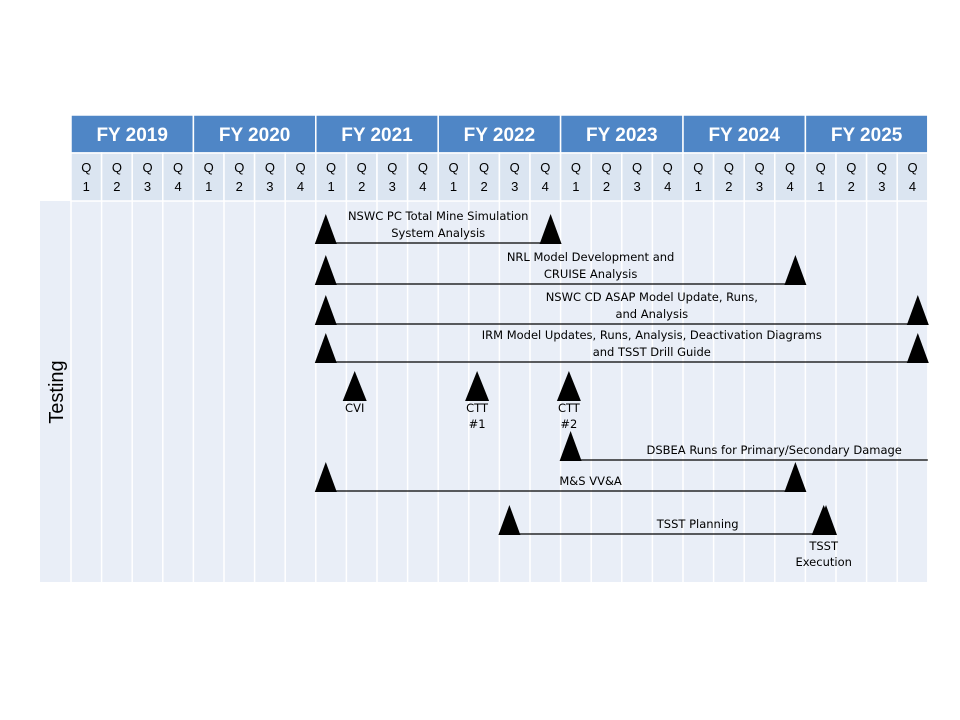  Describe the element at coordinates (499, 135) in the screenshot. I see `fiscal-year-label: FY 2022` at that location.